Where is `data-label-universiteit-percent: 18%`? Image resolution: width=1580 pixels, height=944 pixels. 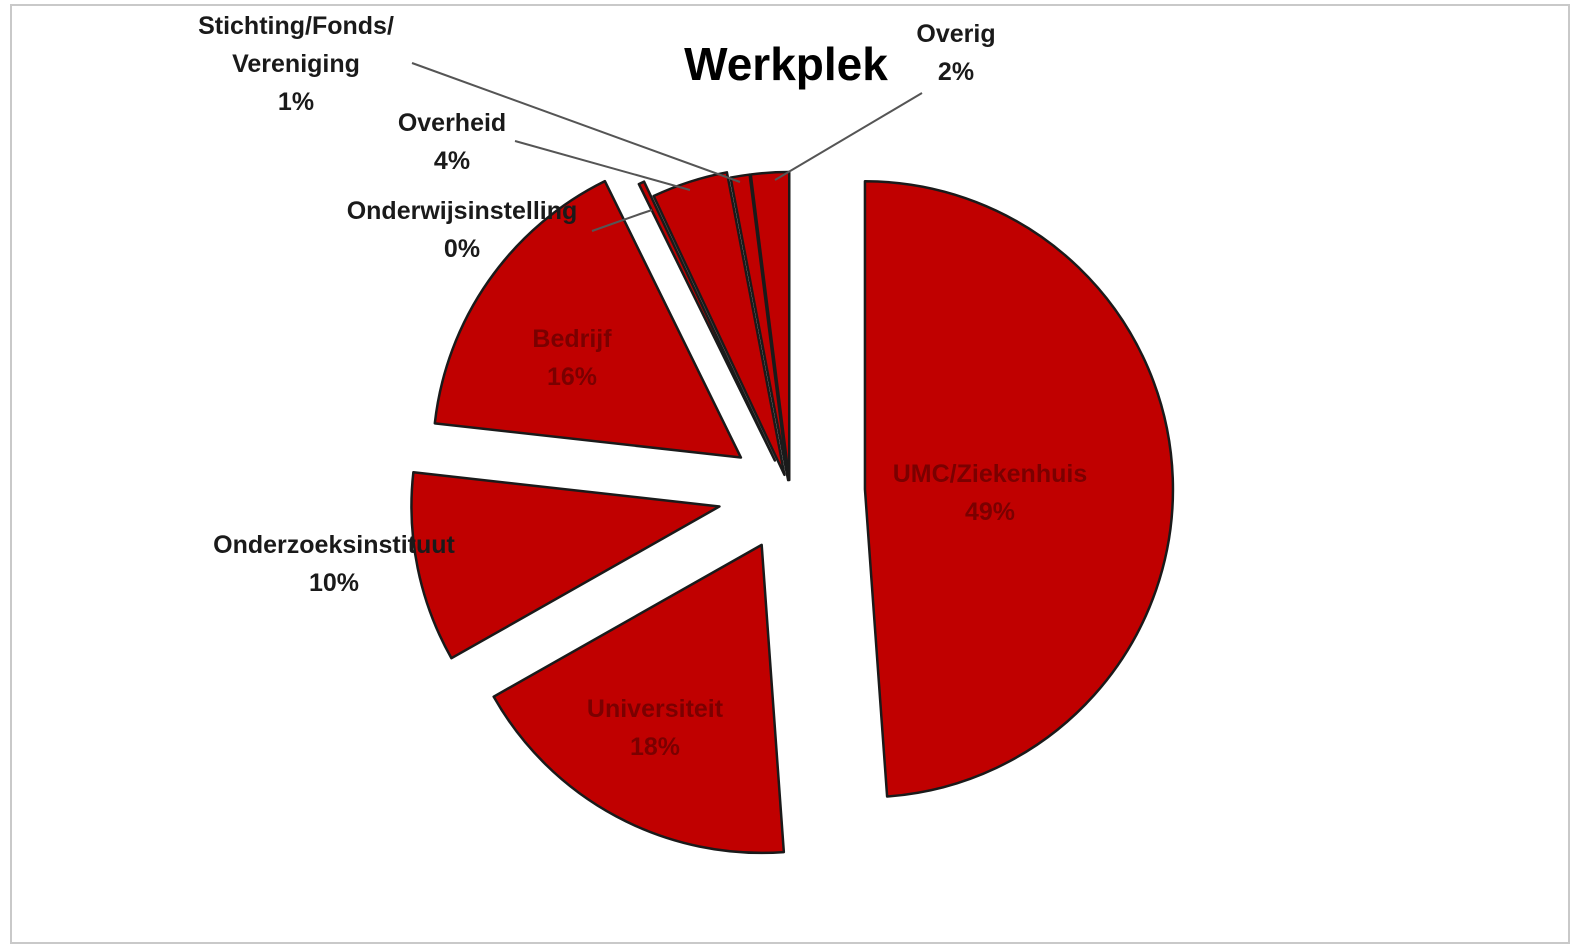 data-label-universiteit-percent: 18% is located at coordinates (655, 747).